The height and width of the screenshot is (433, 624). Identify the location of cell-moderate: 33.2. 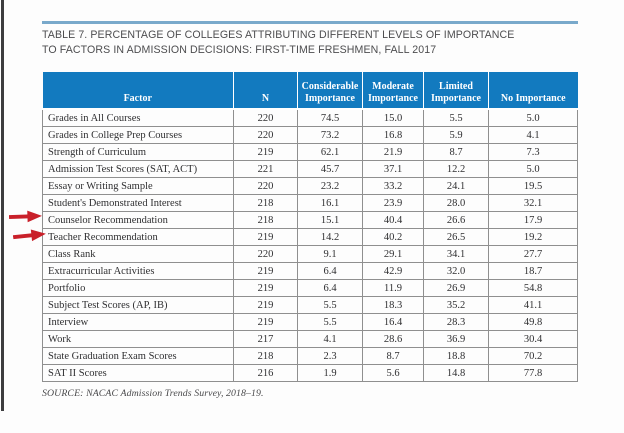
(393, 186).